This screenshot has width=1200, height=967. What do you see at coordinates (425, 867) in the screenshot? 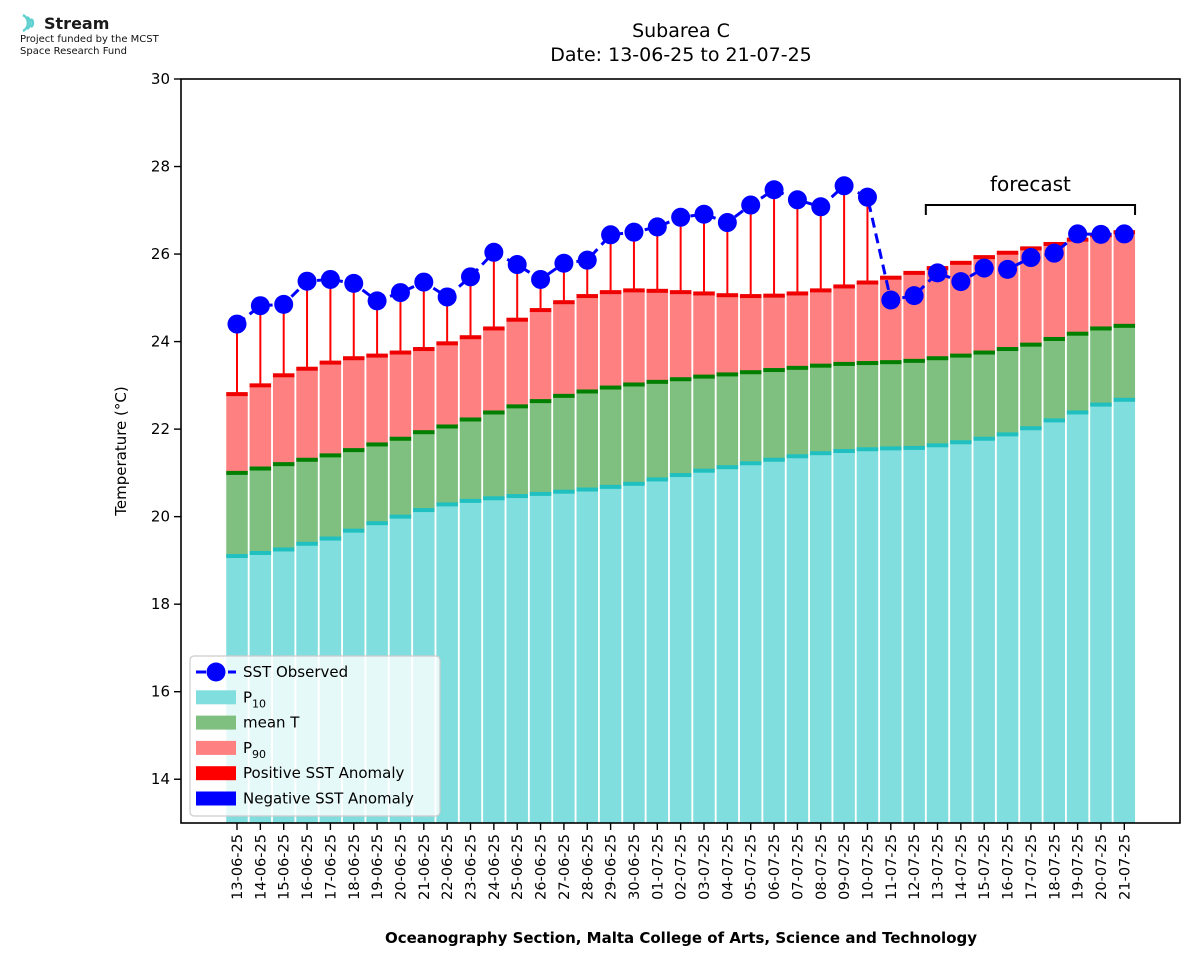
I see `x-tick-label: 21-06-25` at bounding box center [425, 867].